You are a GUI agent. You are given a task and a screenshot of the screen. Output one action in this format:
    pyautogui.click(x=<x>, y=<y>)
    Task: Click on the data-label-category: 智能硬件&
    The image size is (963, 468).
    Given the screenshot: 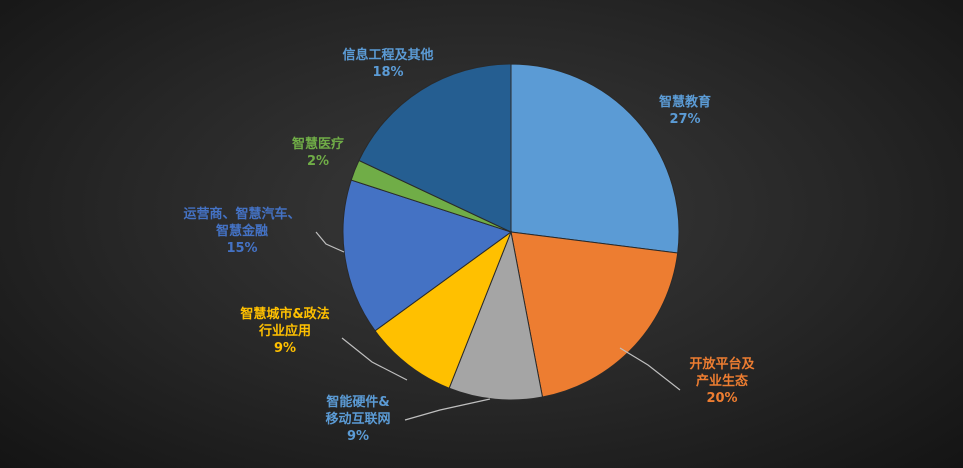 What is the action you would take?
    pyautogui.click(x=357, y=402)
    